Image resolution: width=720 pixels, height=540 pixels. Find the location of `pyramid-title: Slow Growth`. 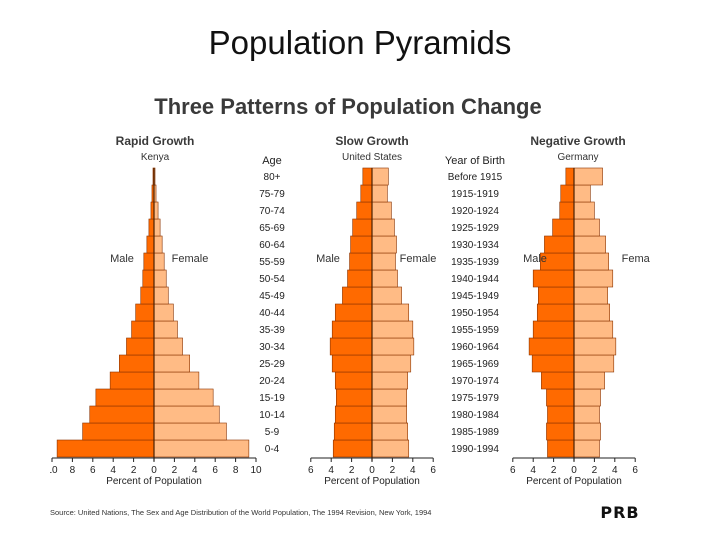

pyramid-title: Slow Growth is located at coordinates (371, 141).